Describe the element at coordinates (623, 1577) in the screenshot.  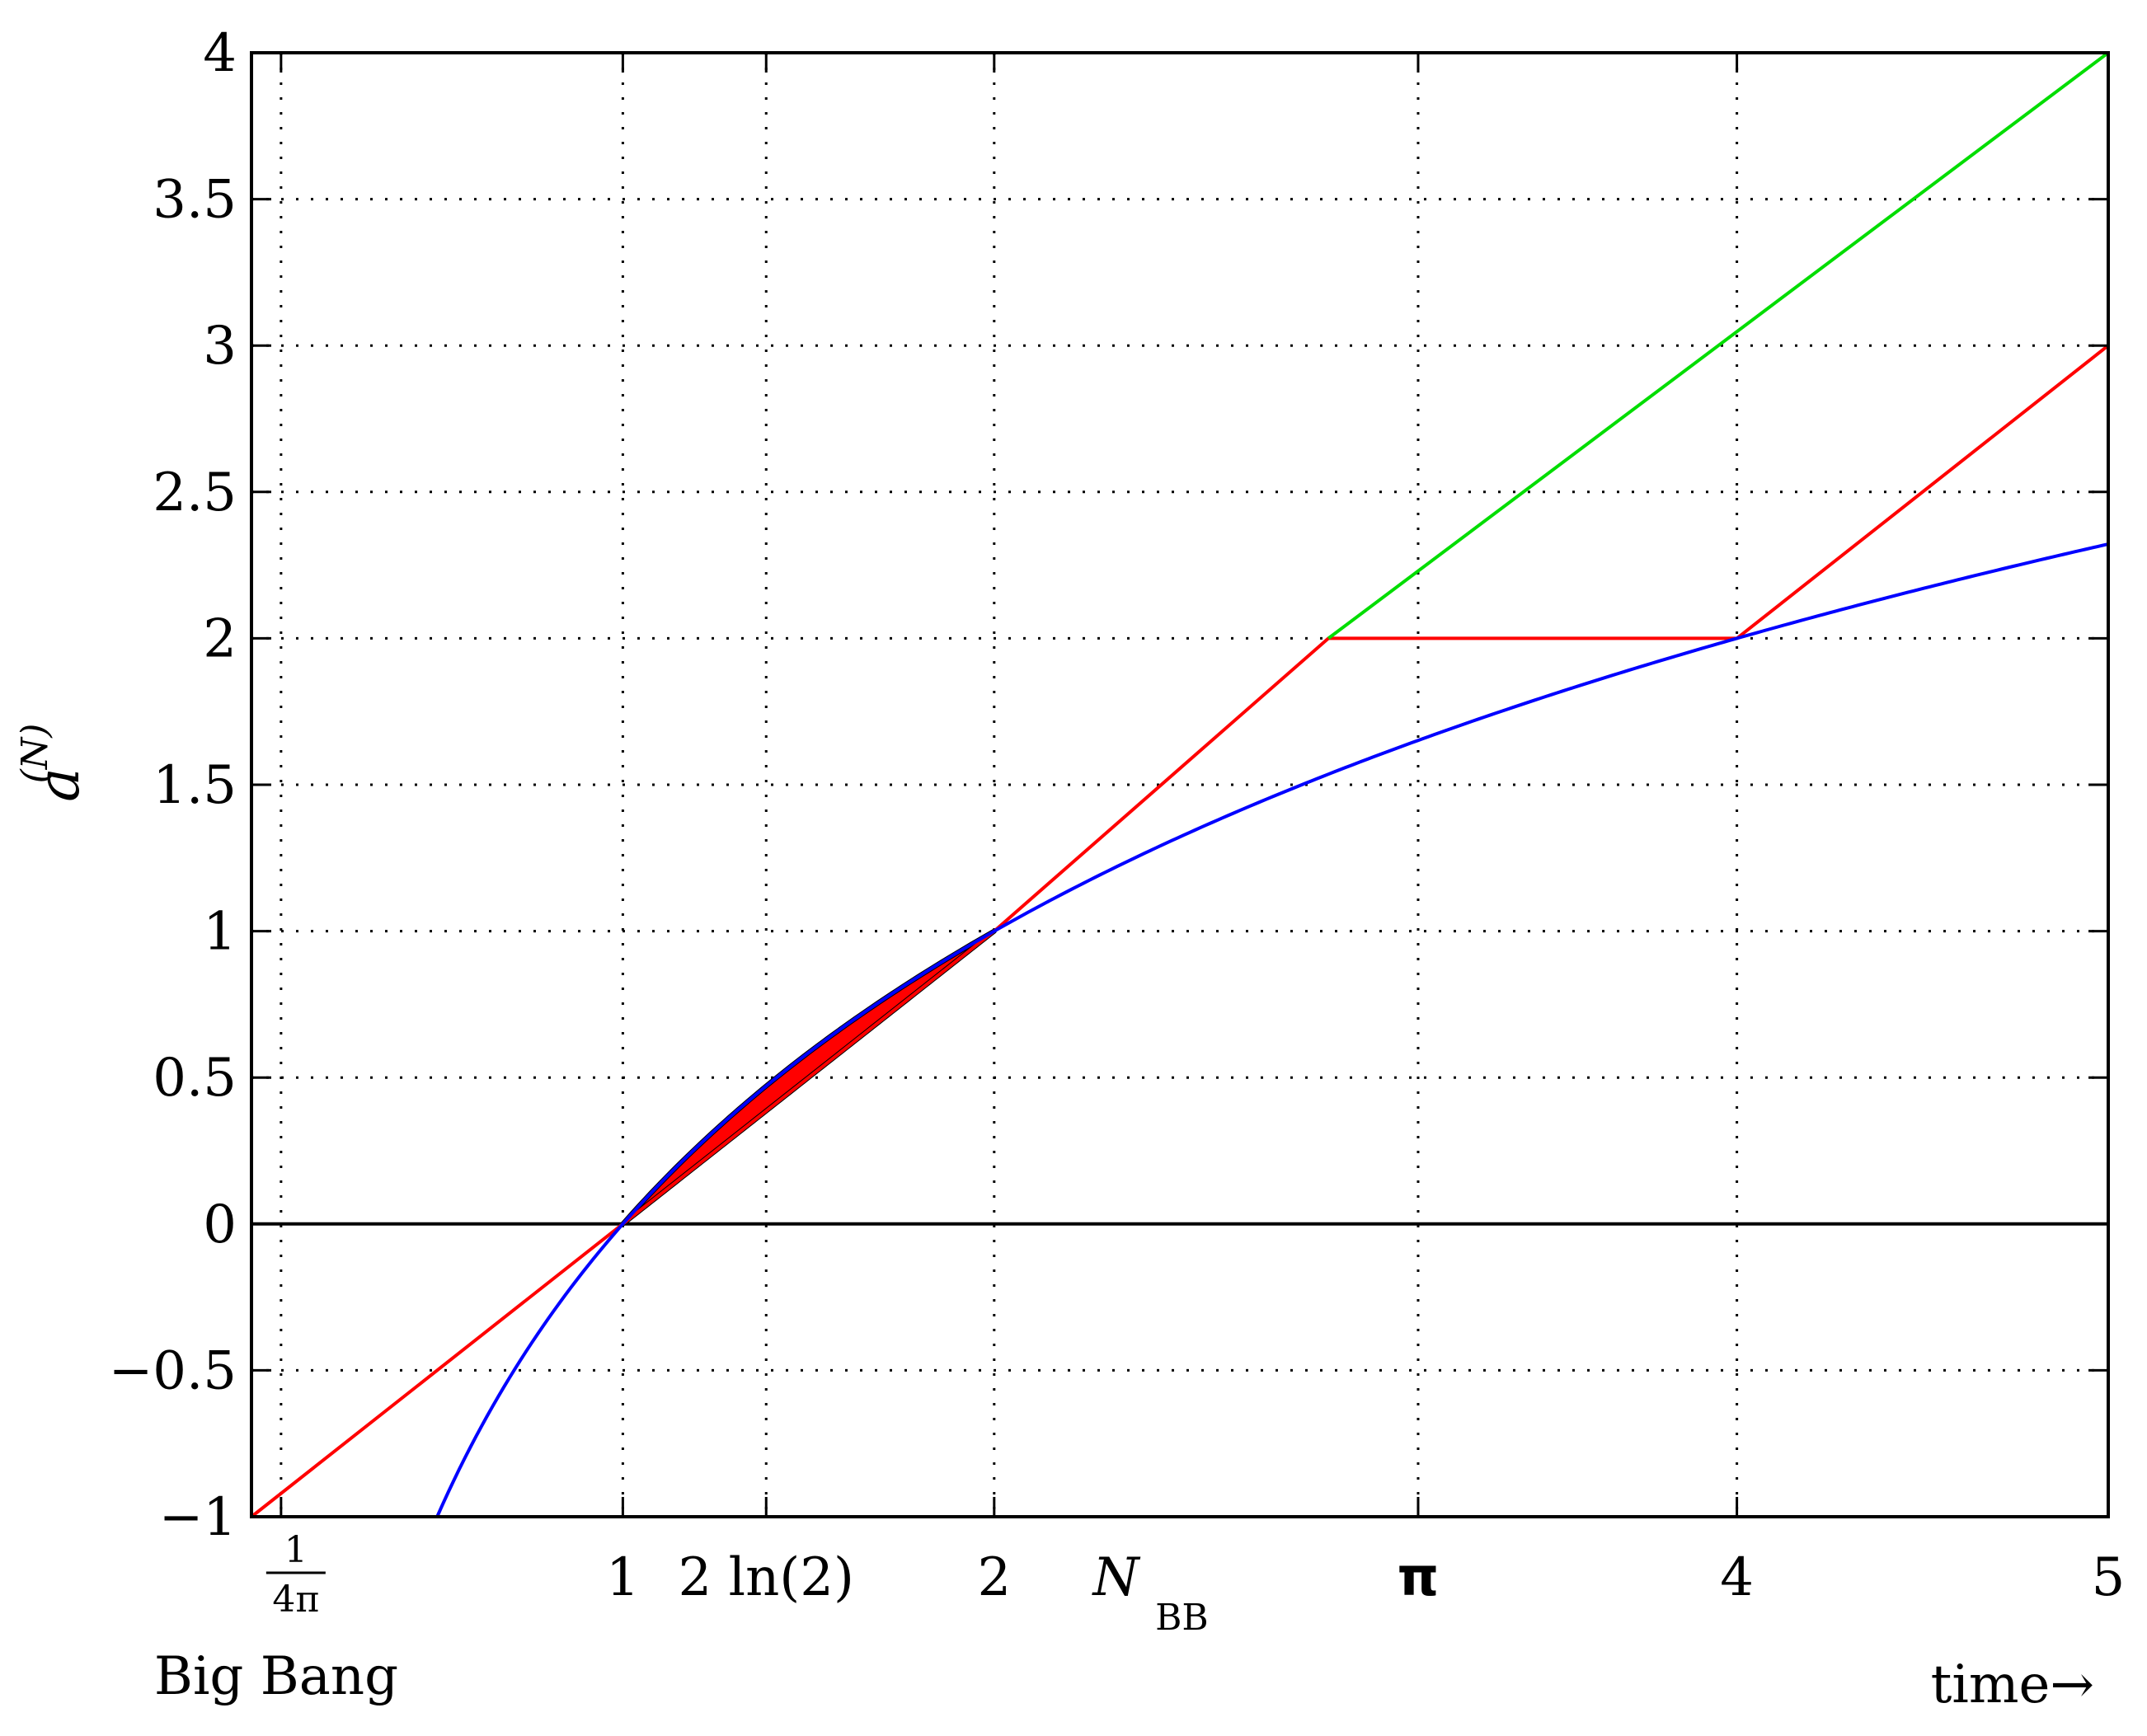
I see `x-tick-label: 1` at that location.